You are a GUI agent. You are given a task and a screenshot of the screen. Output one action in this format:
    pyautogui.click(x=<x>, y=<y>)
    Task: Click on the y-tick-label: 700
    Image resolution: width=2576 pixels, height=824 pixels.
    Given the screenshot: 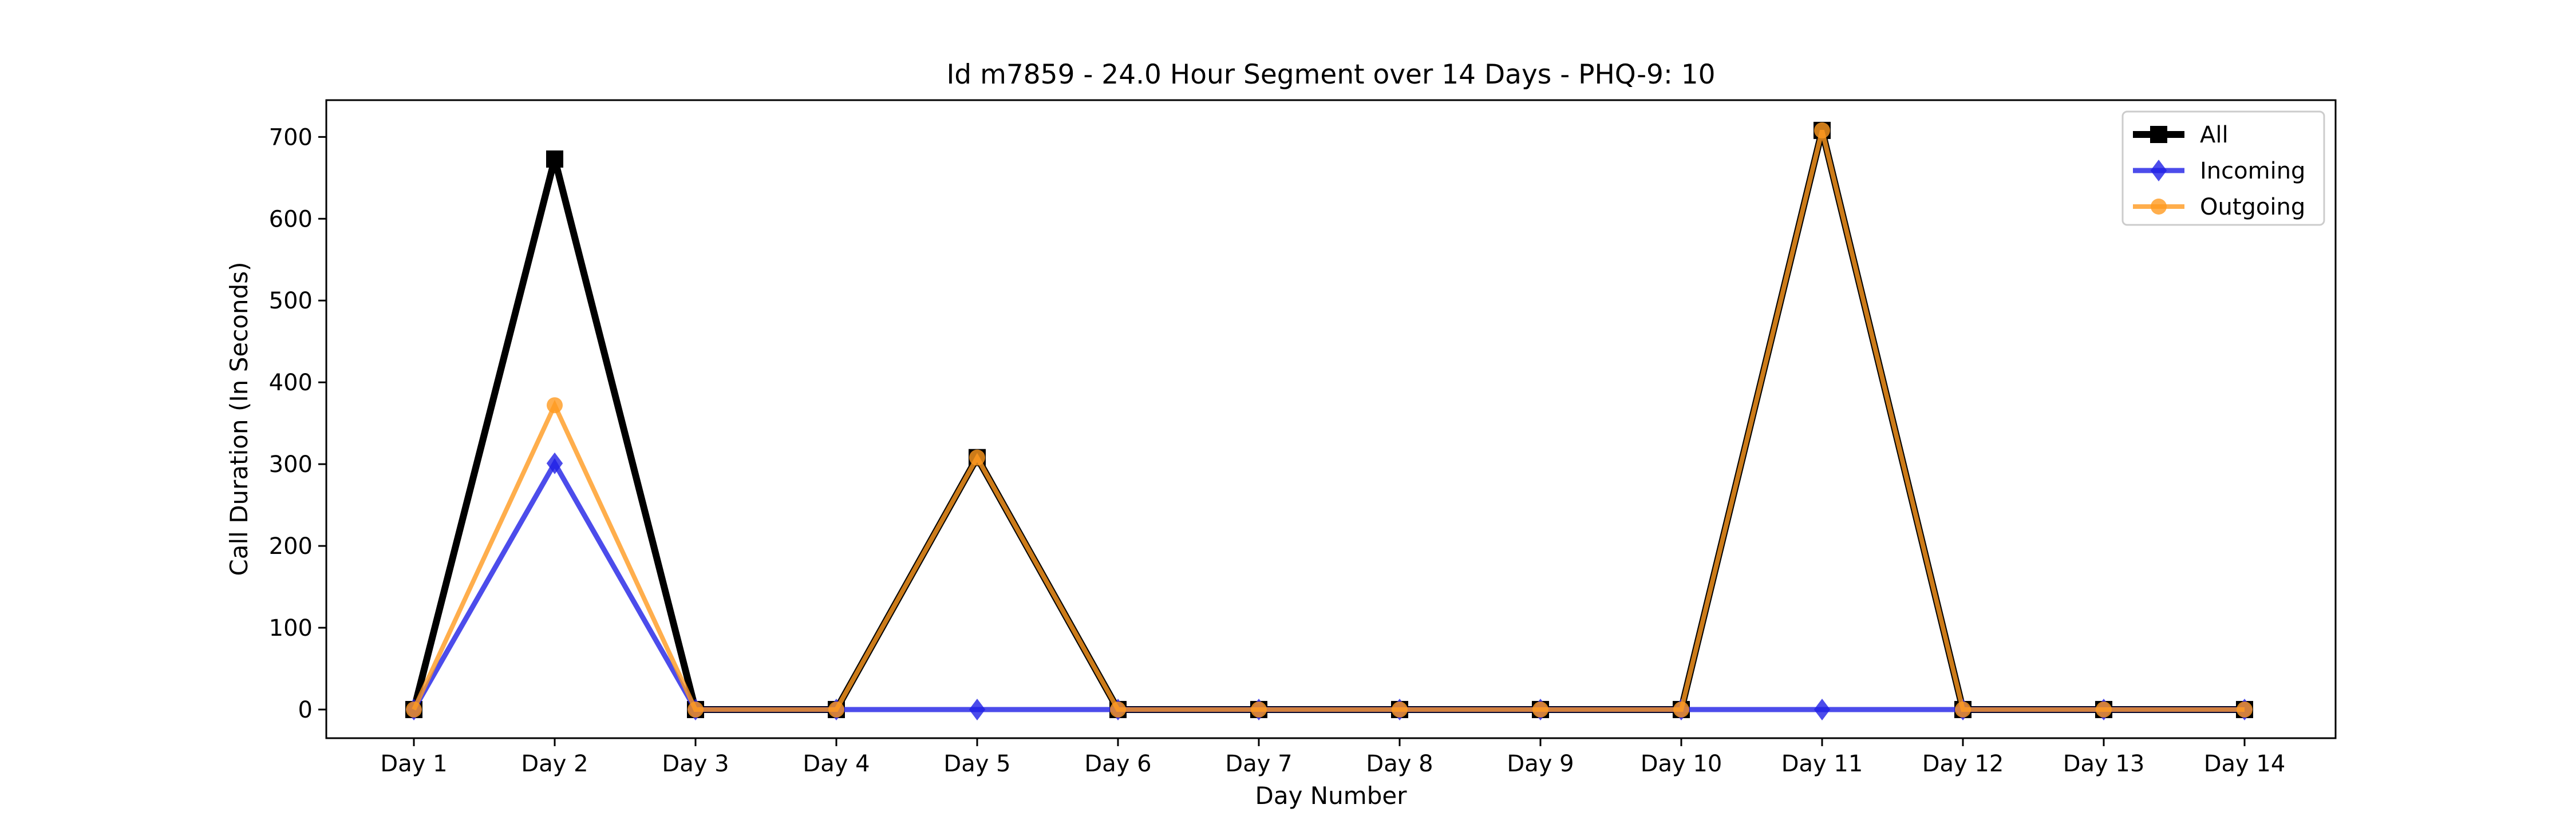 What is the action you would take?
    pyautogui.click(x=291, y=137)
    